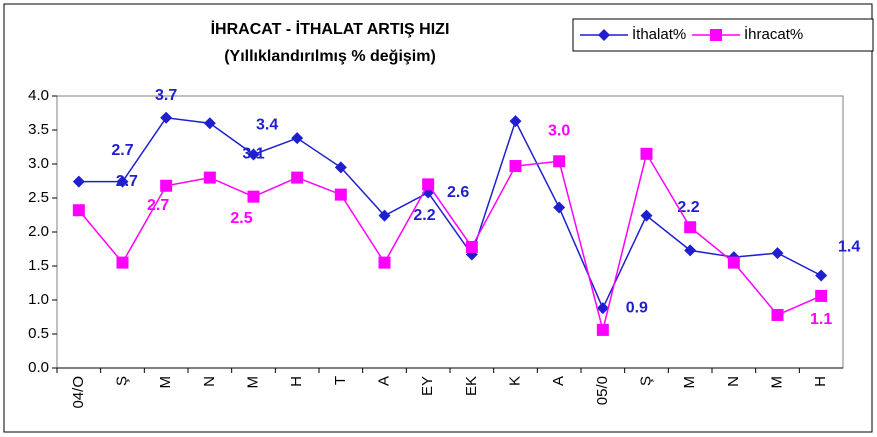 Image resolution: width=877 pixels, height=437 pixels. What do you see at coordinates (38, 197) in the screenshot?
I see `y-tick-label: 2.5` at bounding box center [38, 197].